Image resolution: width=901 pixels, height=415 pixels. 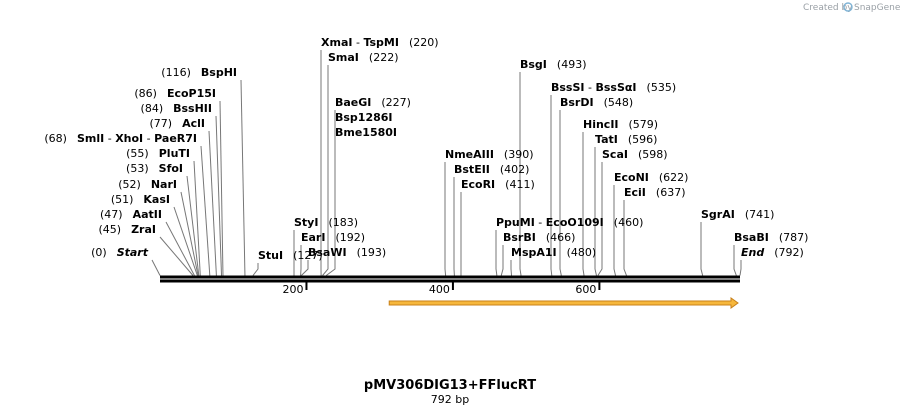 I want to click on tick-label-600: 600, so click(x=585, y=289).